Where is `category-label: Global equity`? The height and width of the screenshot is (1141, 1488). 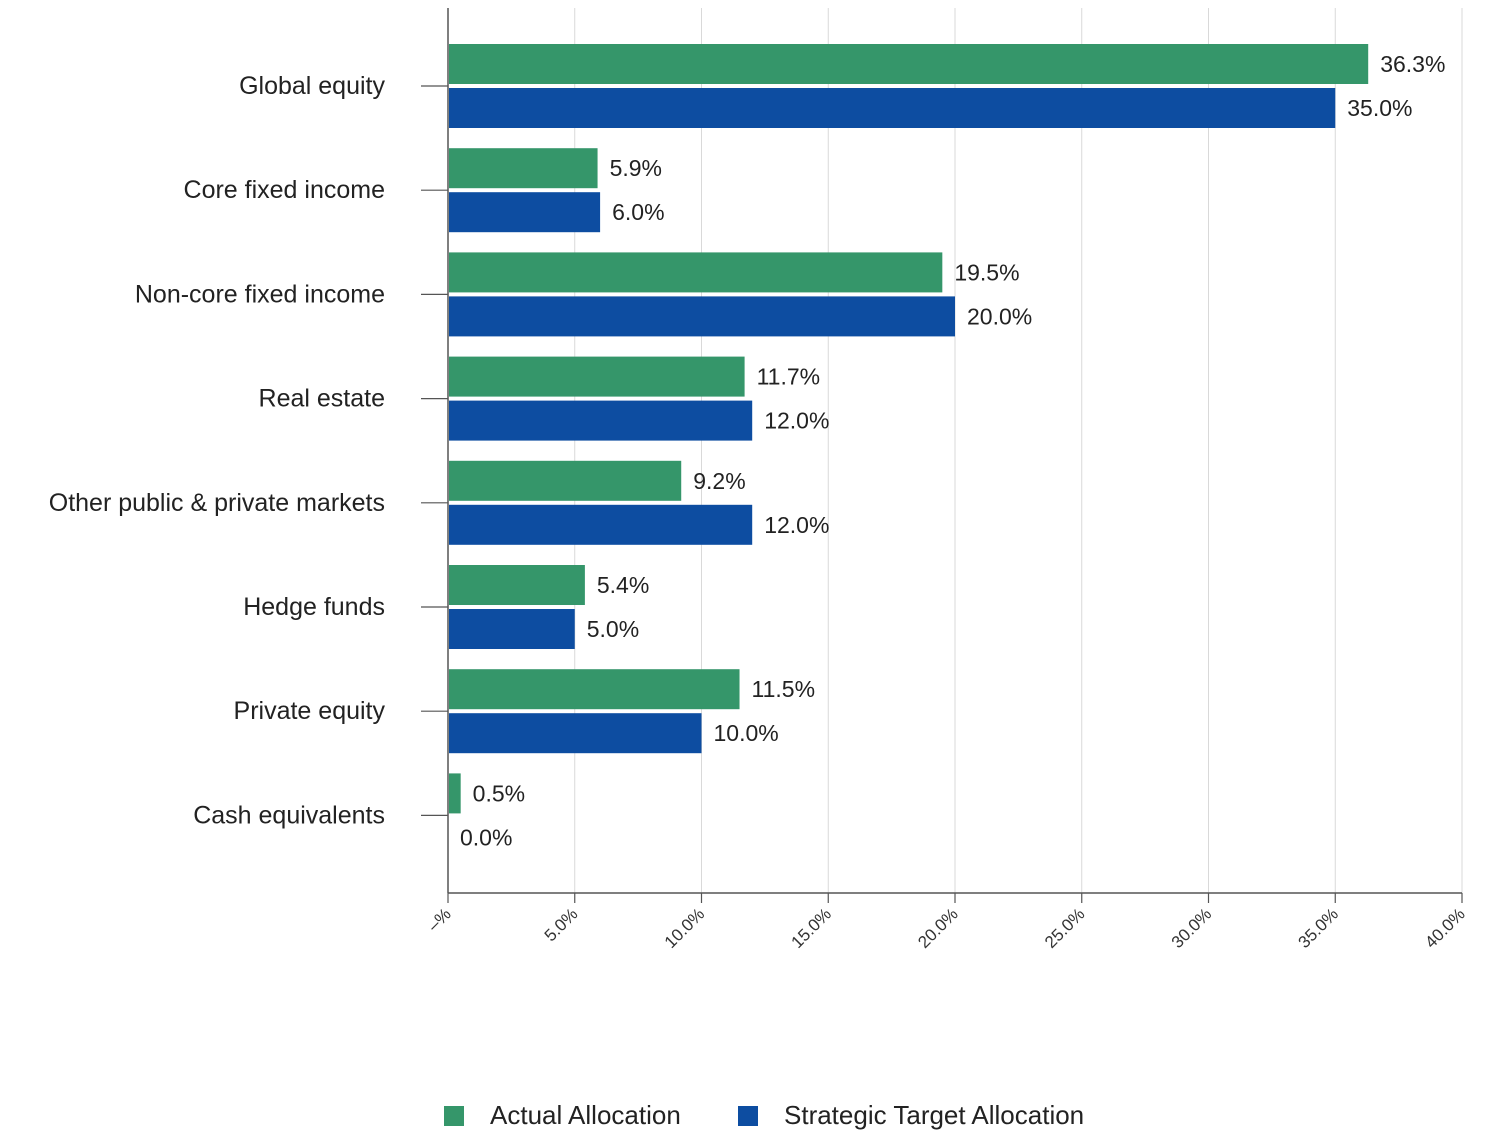 category-label: Global equity is located at coordinates (312, 86).